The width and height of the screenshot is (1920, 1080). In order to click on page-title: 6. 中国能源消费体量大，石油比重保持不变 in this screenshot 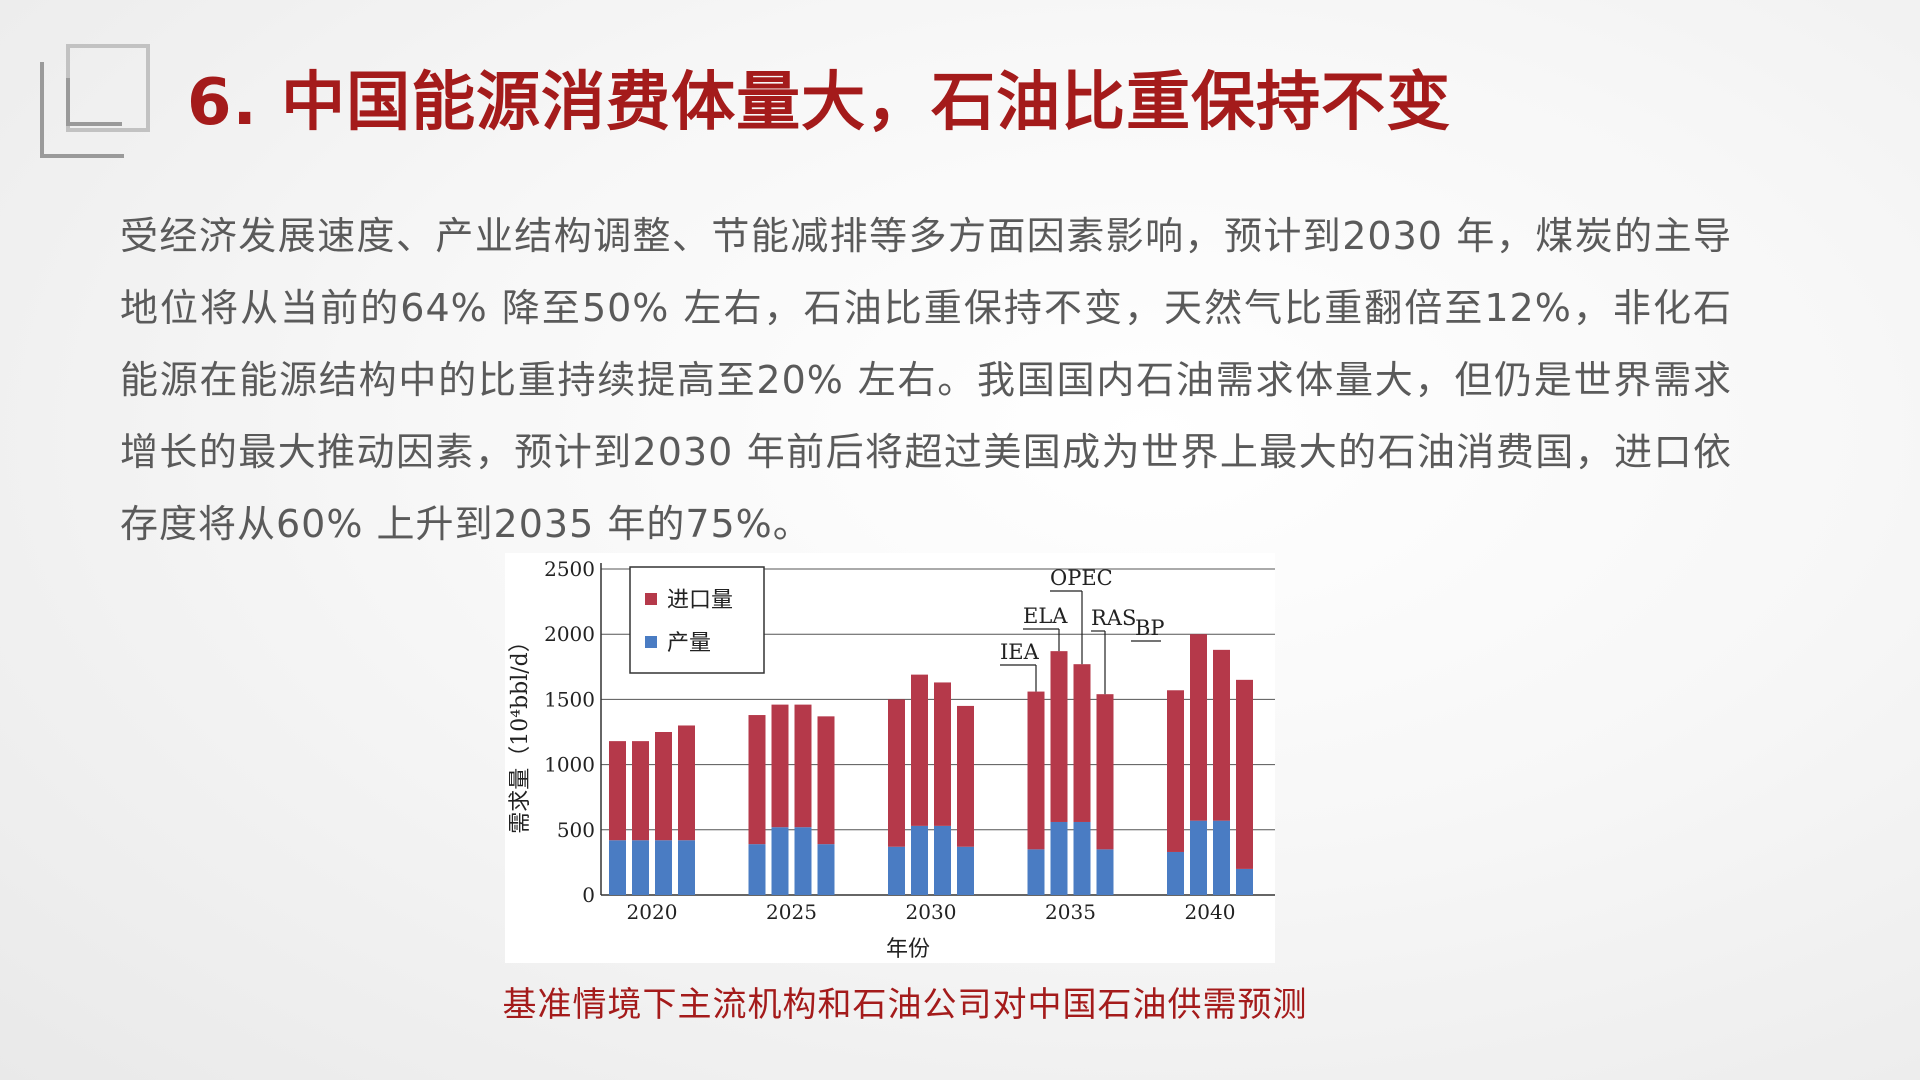, I will do `click(819, 103)`.